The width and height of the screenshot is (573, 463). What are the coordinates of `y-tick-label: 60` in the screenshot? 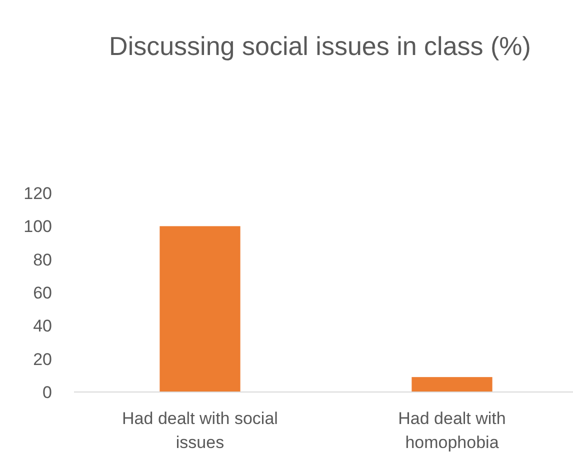 It's located at (42, 292).